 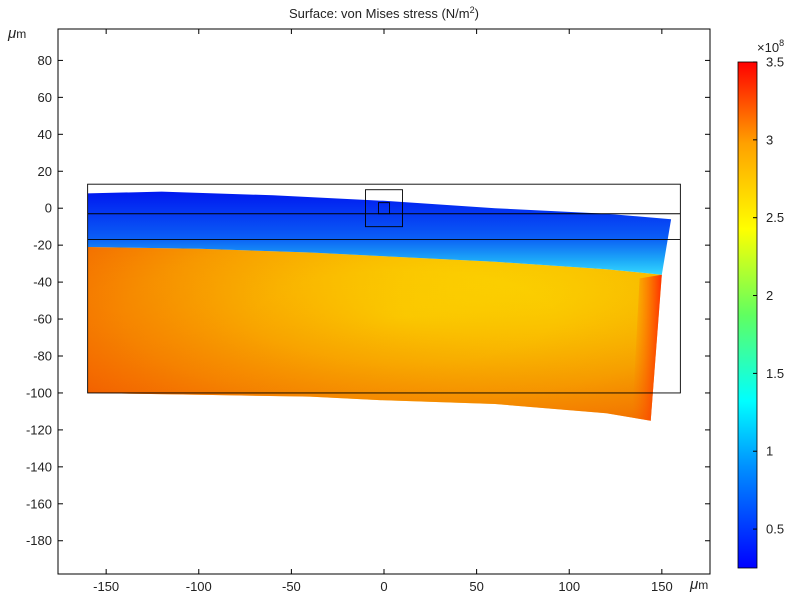 I want to click on y-tick-label: -140, so click(x=39, y=466).